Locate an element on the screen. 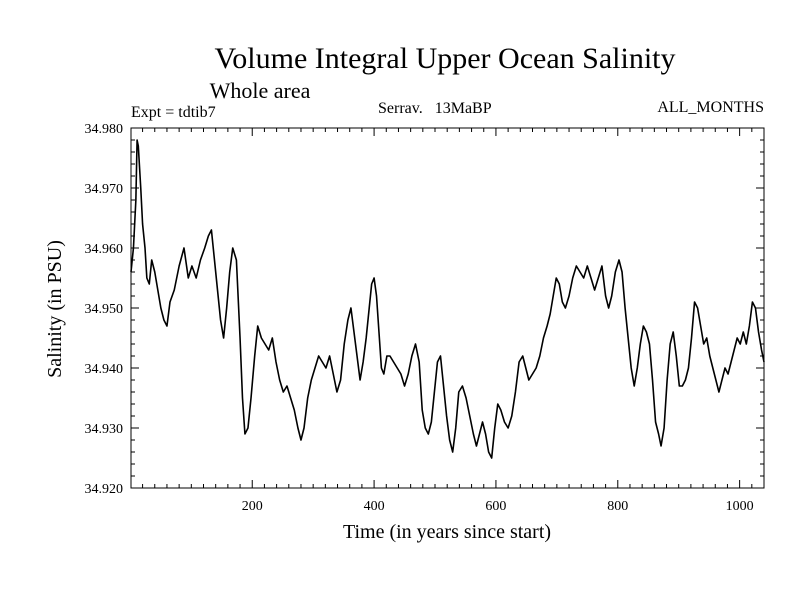 The height and width of the screenshot is (600, 800). chart-title: Volume Integral Upper Ocean Salinity is located at coordinates (445, 58).